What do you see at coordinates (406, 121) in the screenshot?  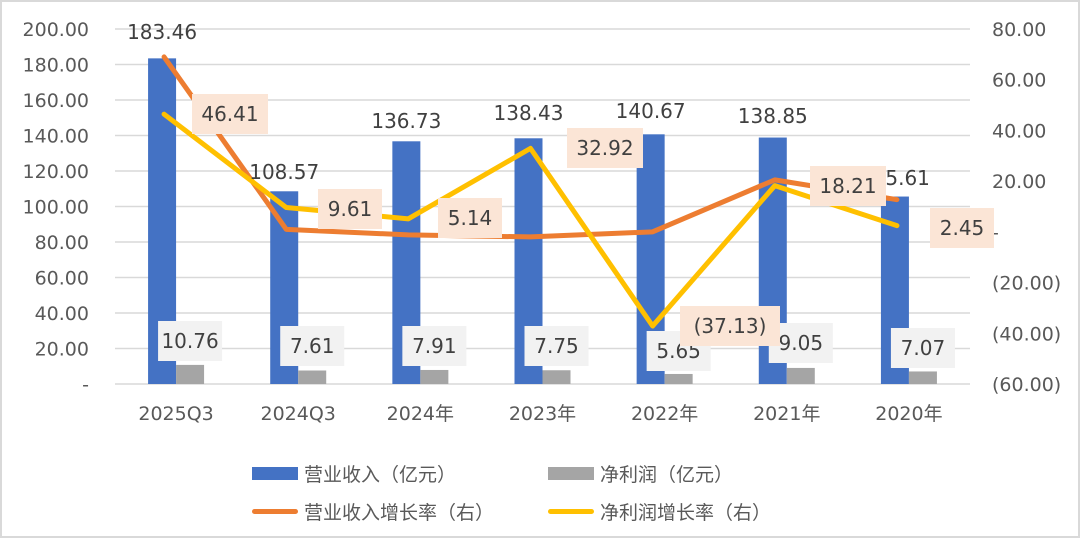 I see `revenue-value-label: 136.73` at bounding box center [406, 121].